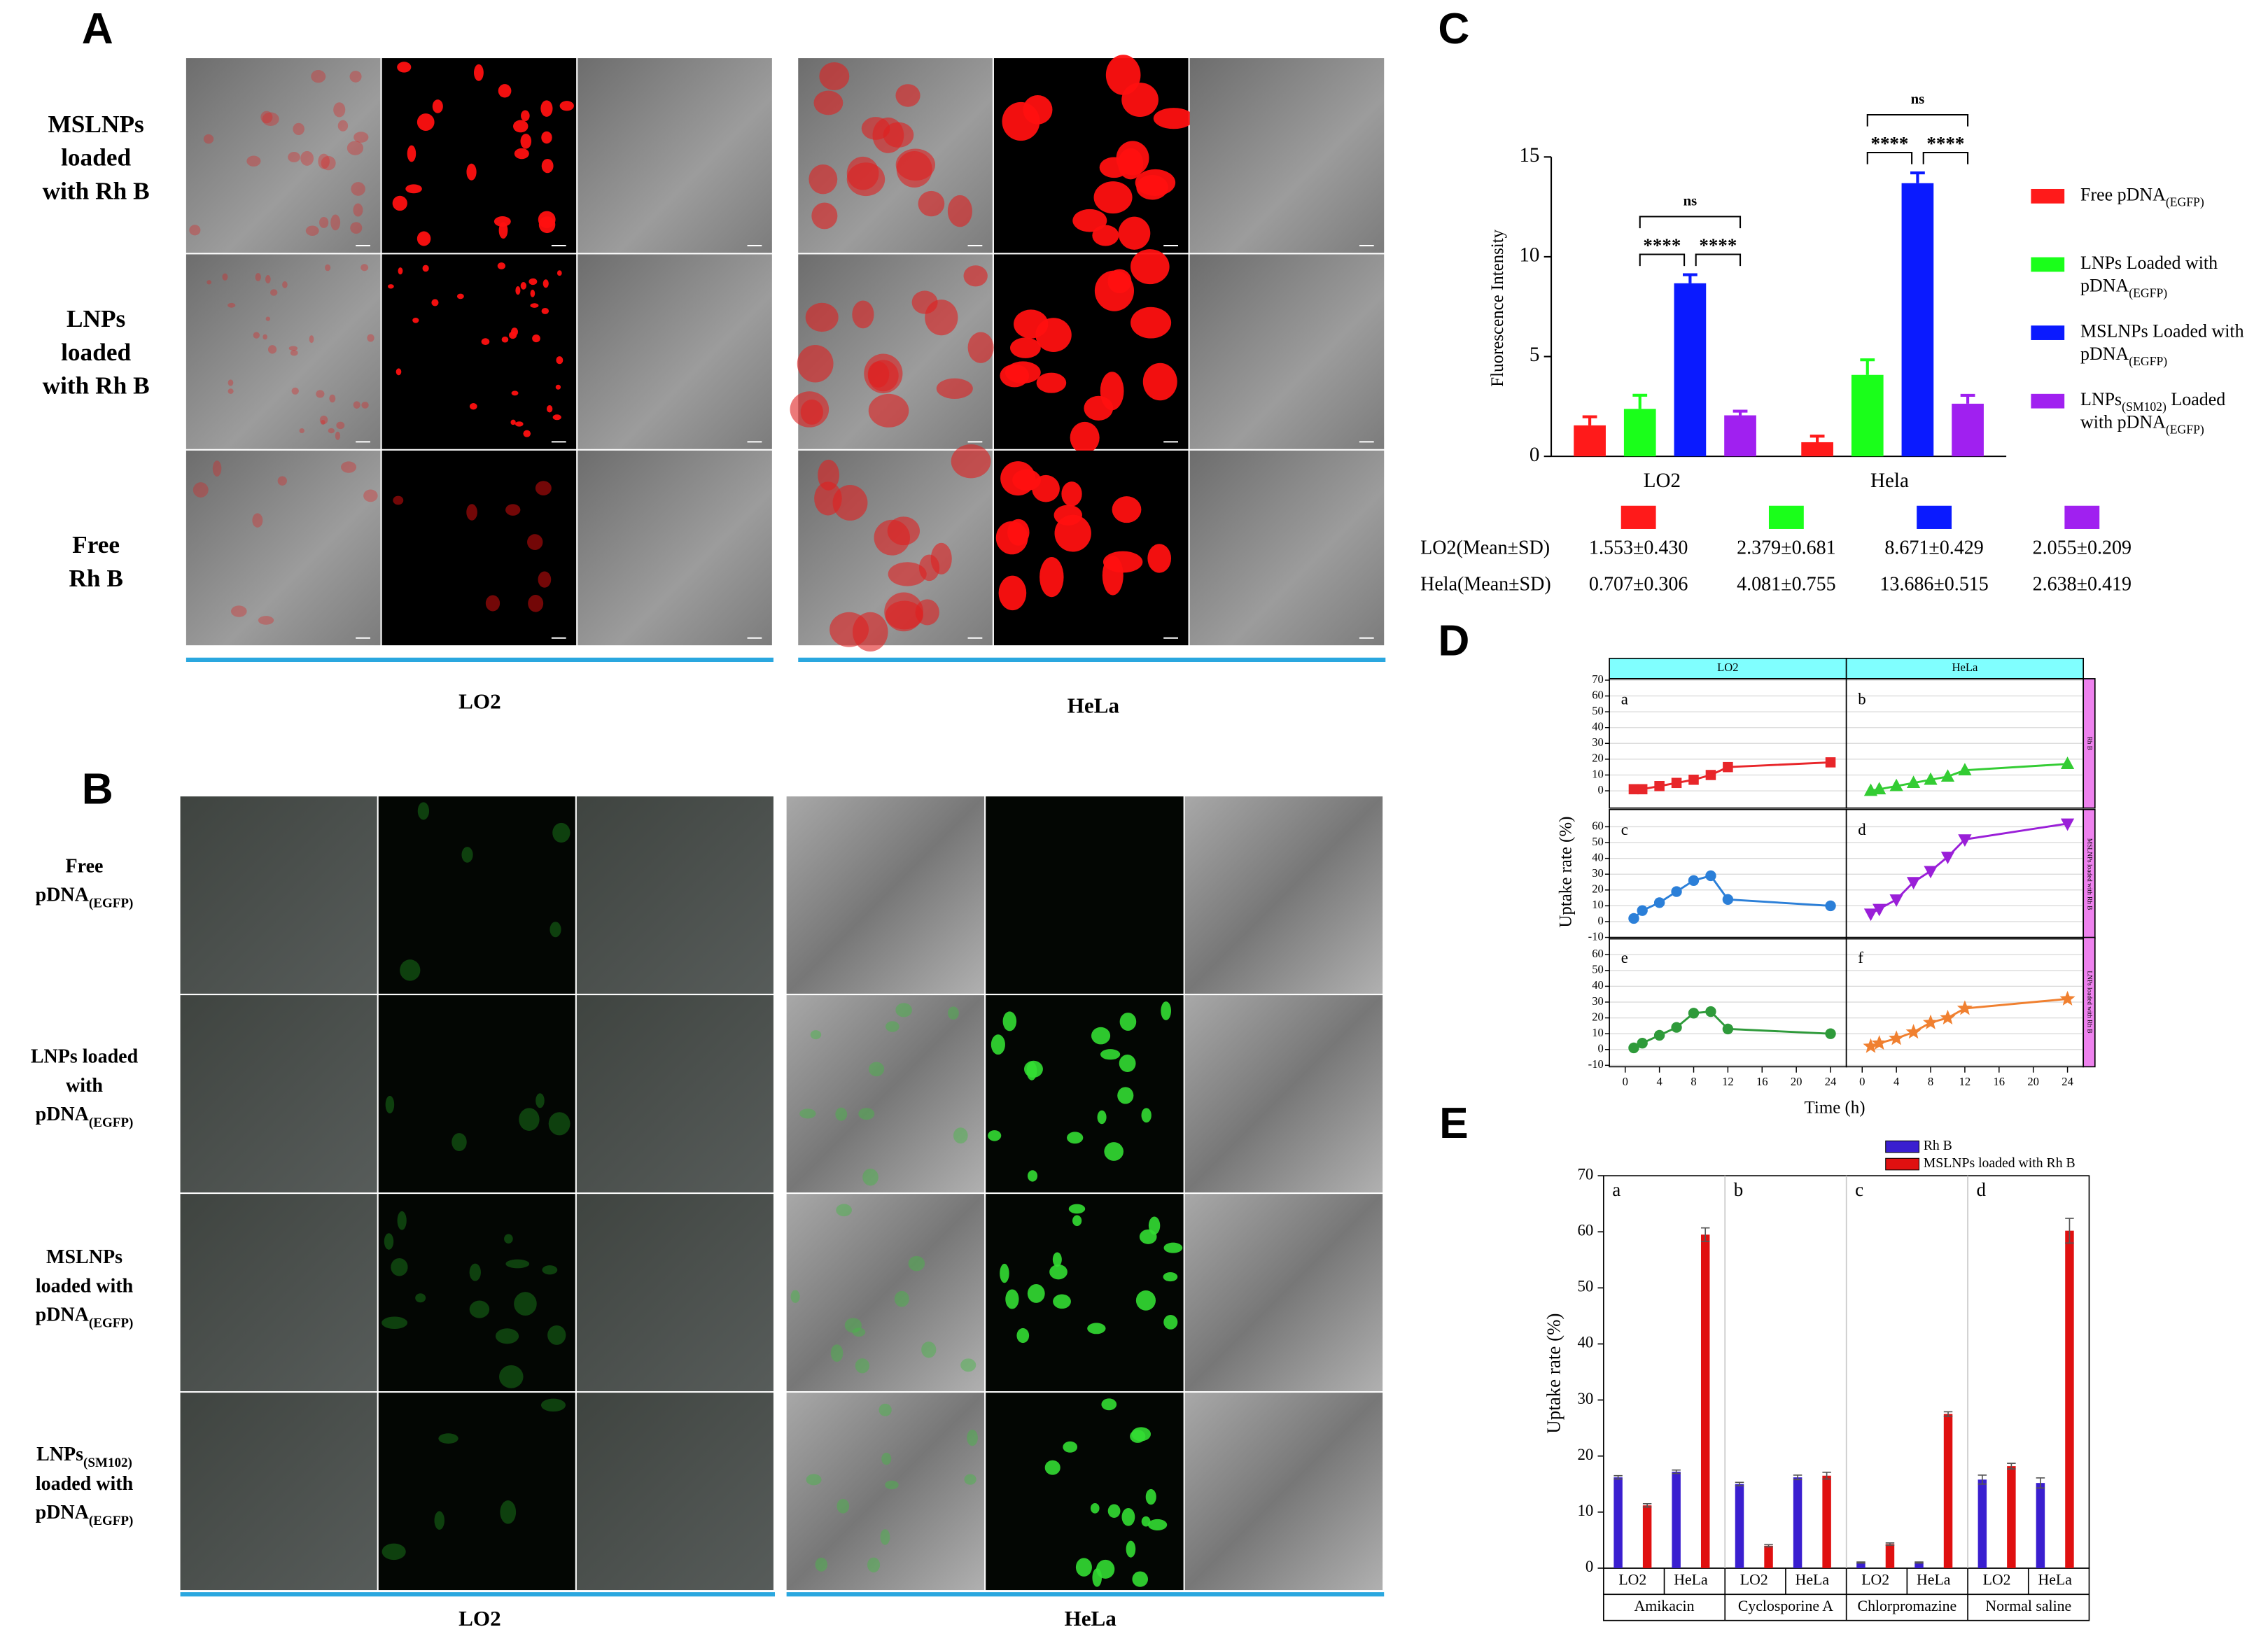 The width and height of the screenshot is (2268, 1634). I want to click on table-value: 0.707±0.306, so click(1638, 584).